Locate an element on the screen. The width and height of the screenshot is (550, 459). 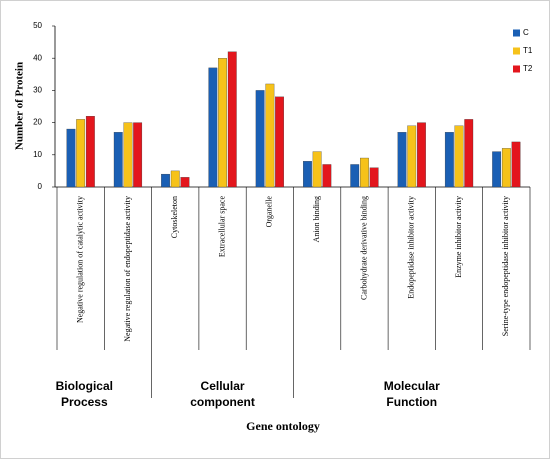
legend-label: T2 is located at coordinates (528, 68).